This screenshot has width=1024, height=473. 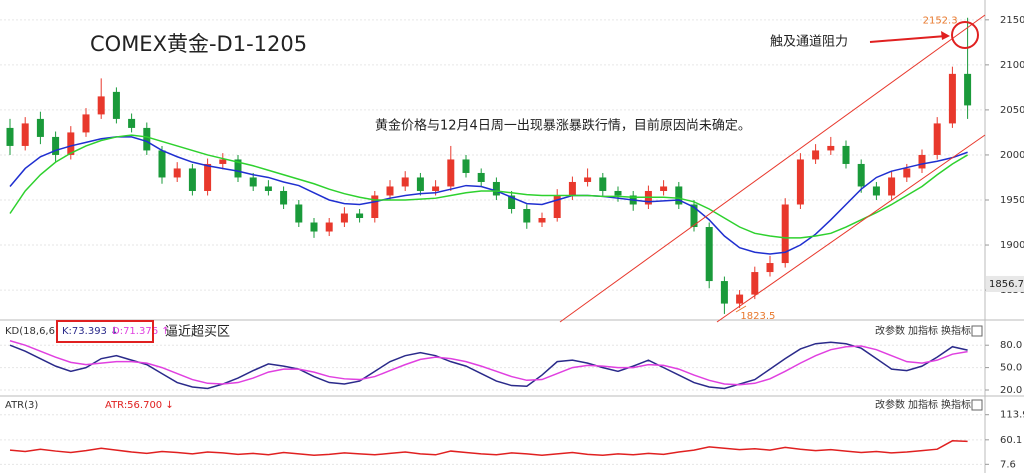 I want to click on readout: K:73.393 ↓, so click(x=90, y=331).